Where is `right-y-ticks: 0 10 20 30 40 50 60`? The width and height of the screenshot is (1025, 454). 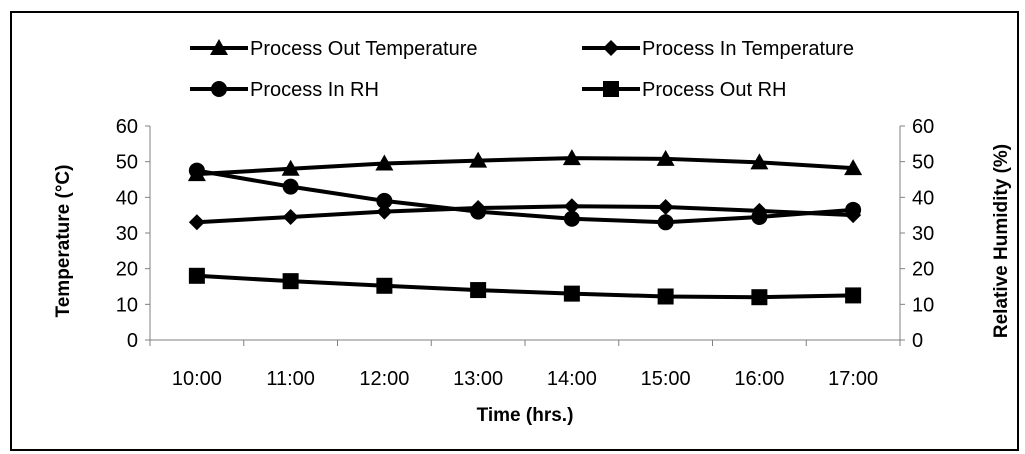 right-y-ticks: 0 10 20 30 40 50 60 is located at coordinates (917, 234).